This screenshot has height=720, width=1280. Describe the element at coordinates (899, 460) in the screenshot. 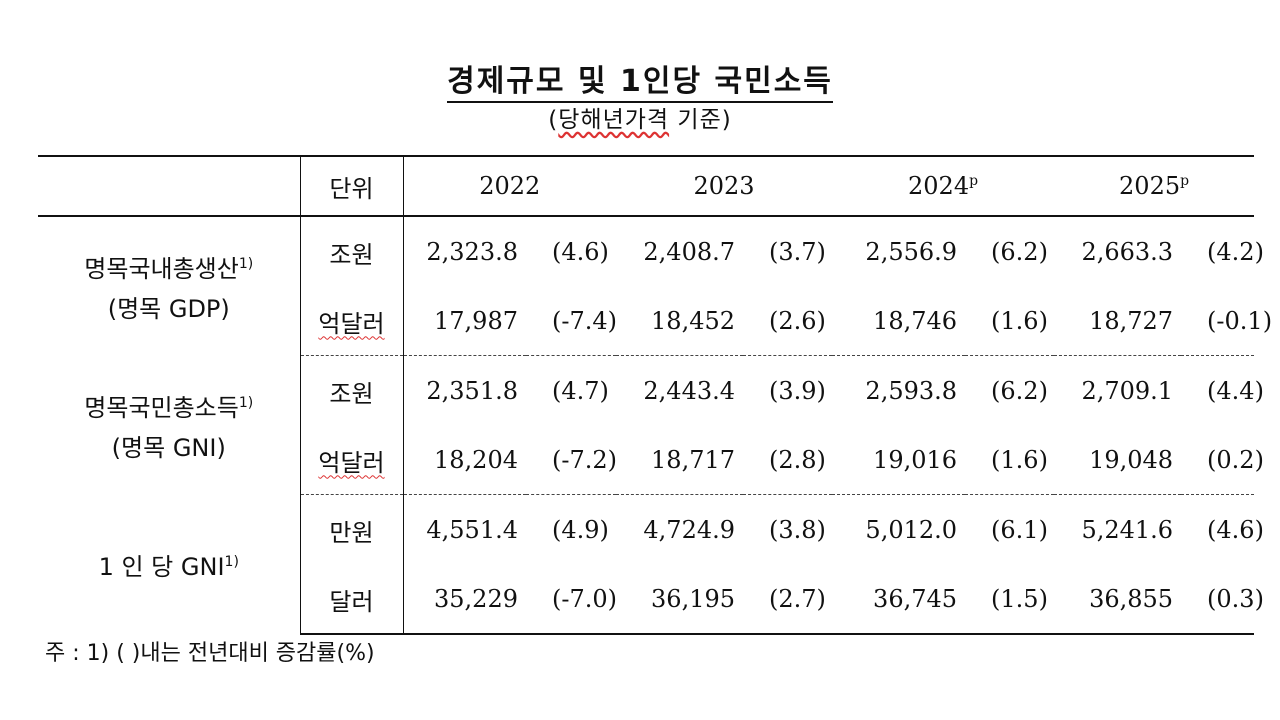

I see `value-cell: 19,016` at that location.